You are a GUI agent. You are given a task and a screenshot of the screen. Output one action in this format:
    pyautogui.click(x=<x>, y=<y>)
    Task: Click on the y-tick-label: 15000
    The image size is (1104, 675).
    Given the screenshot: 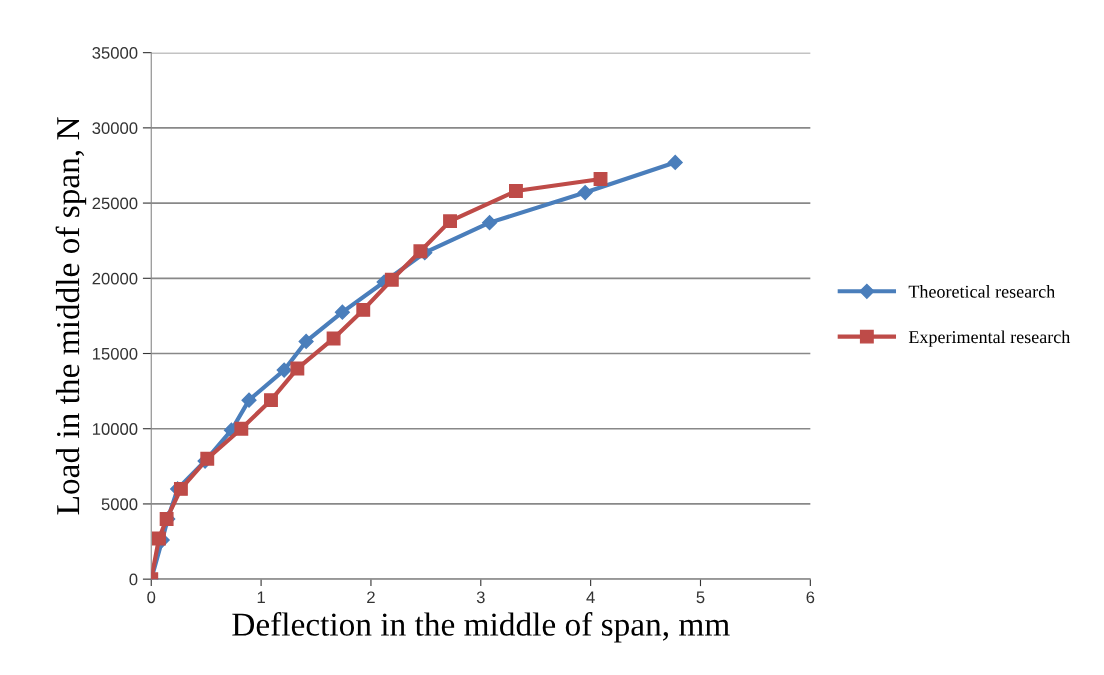 What is the action you would take?
    pyautogui.click(x=115, y=353)
    